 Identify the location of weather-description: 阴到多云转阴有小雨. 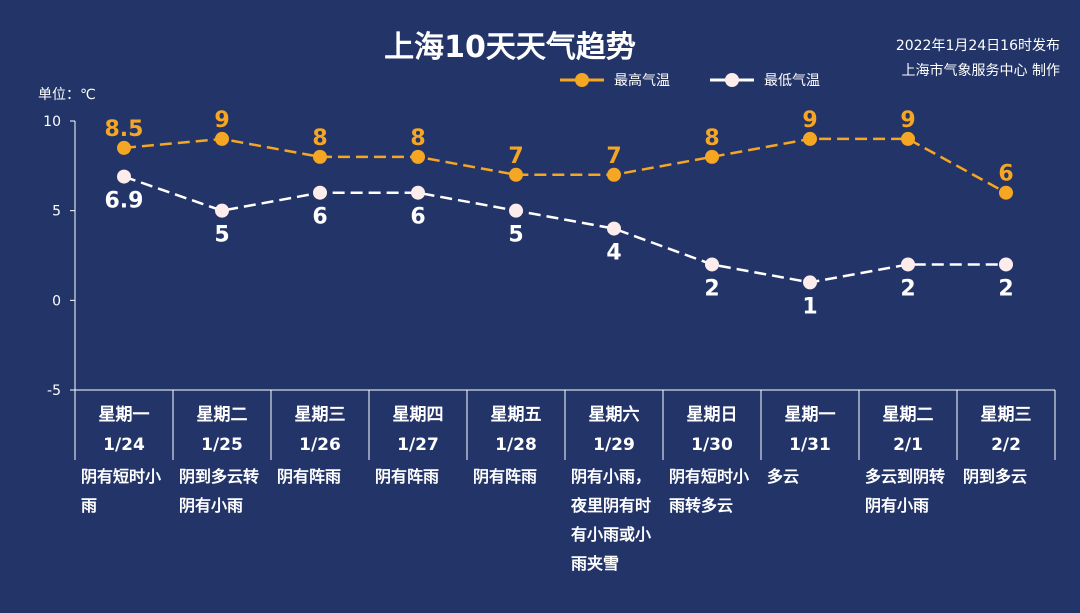
(219, 491).